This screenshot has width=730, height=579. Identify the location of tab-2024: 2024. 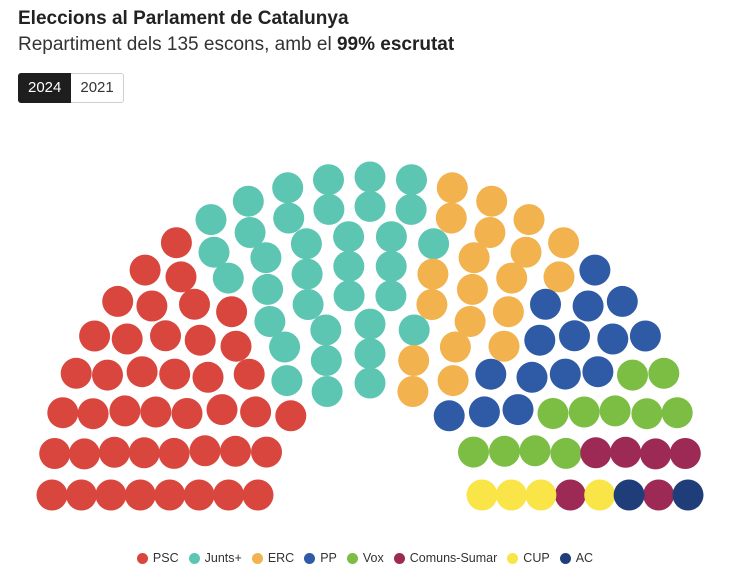
(45, 88).